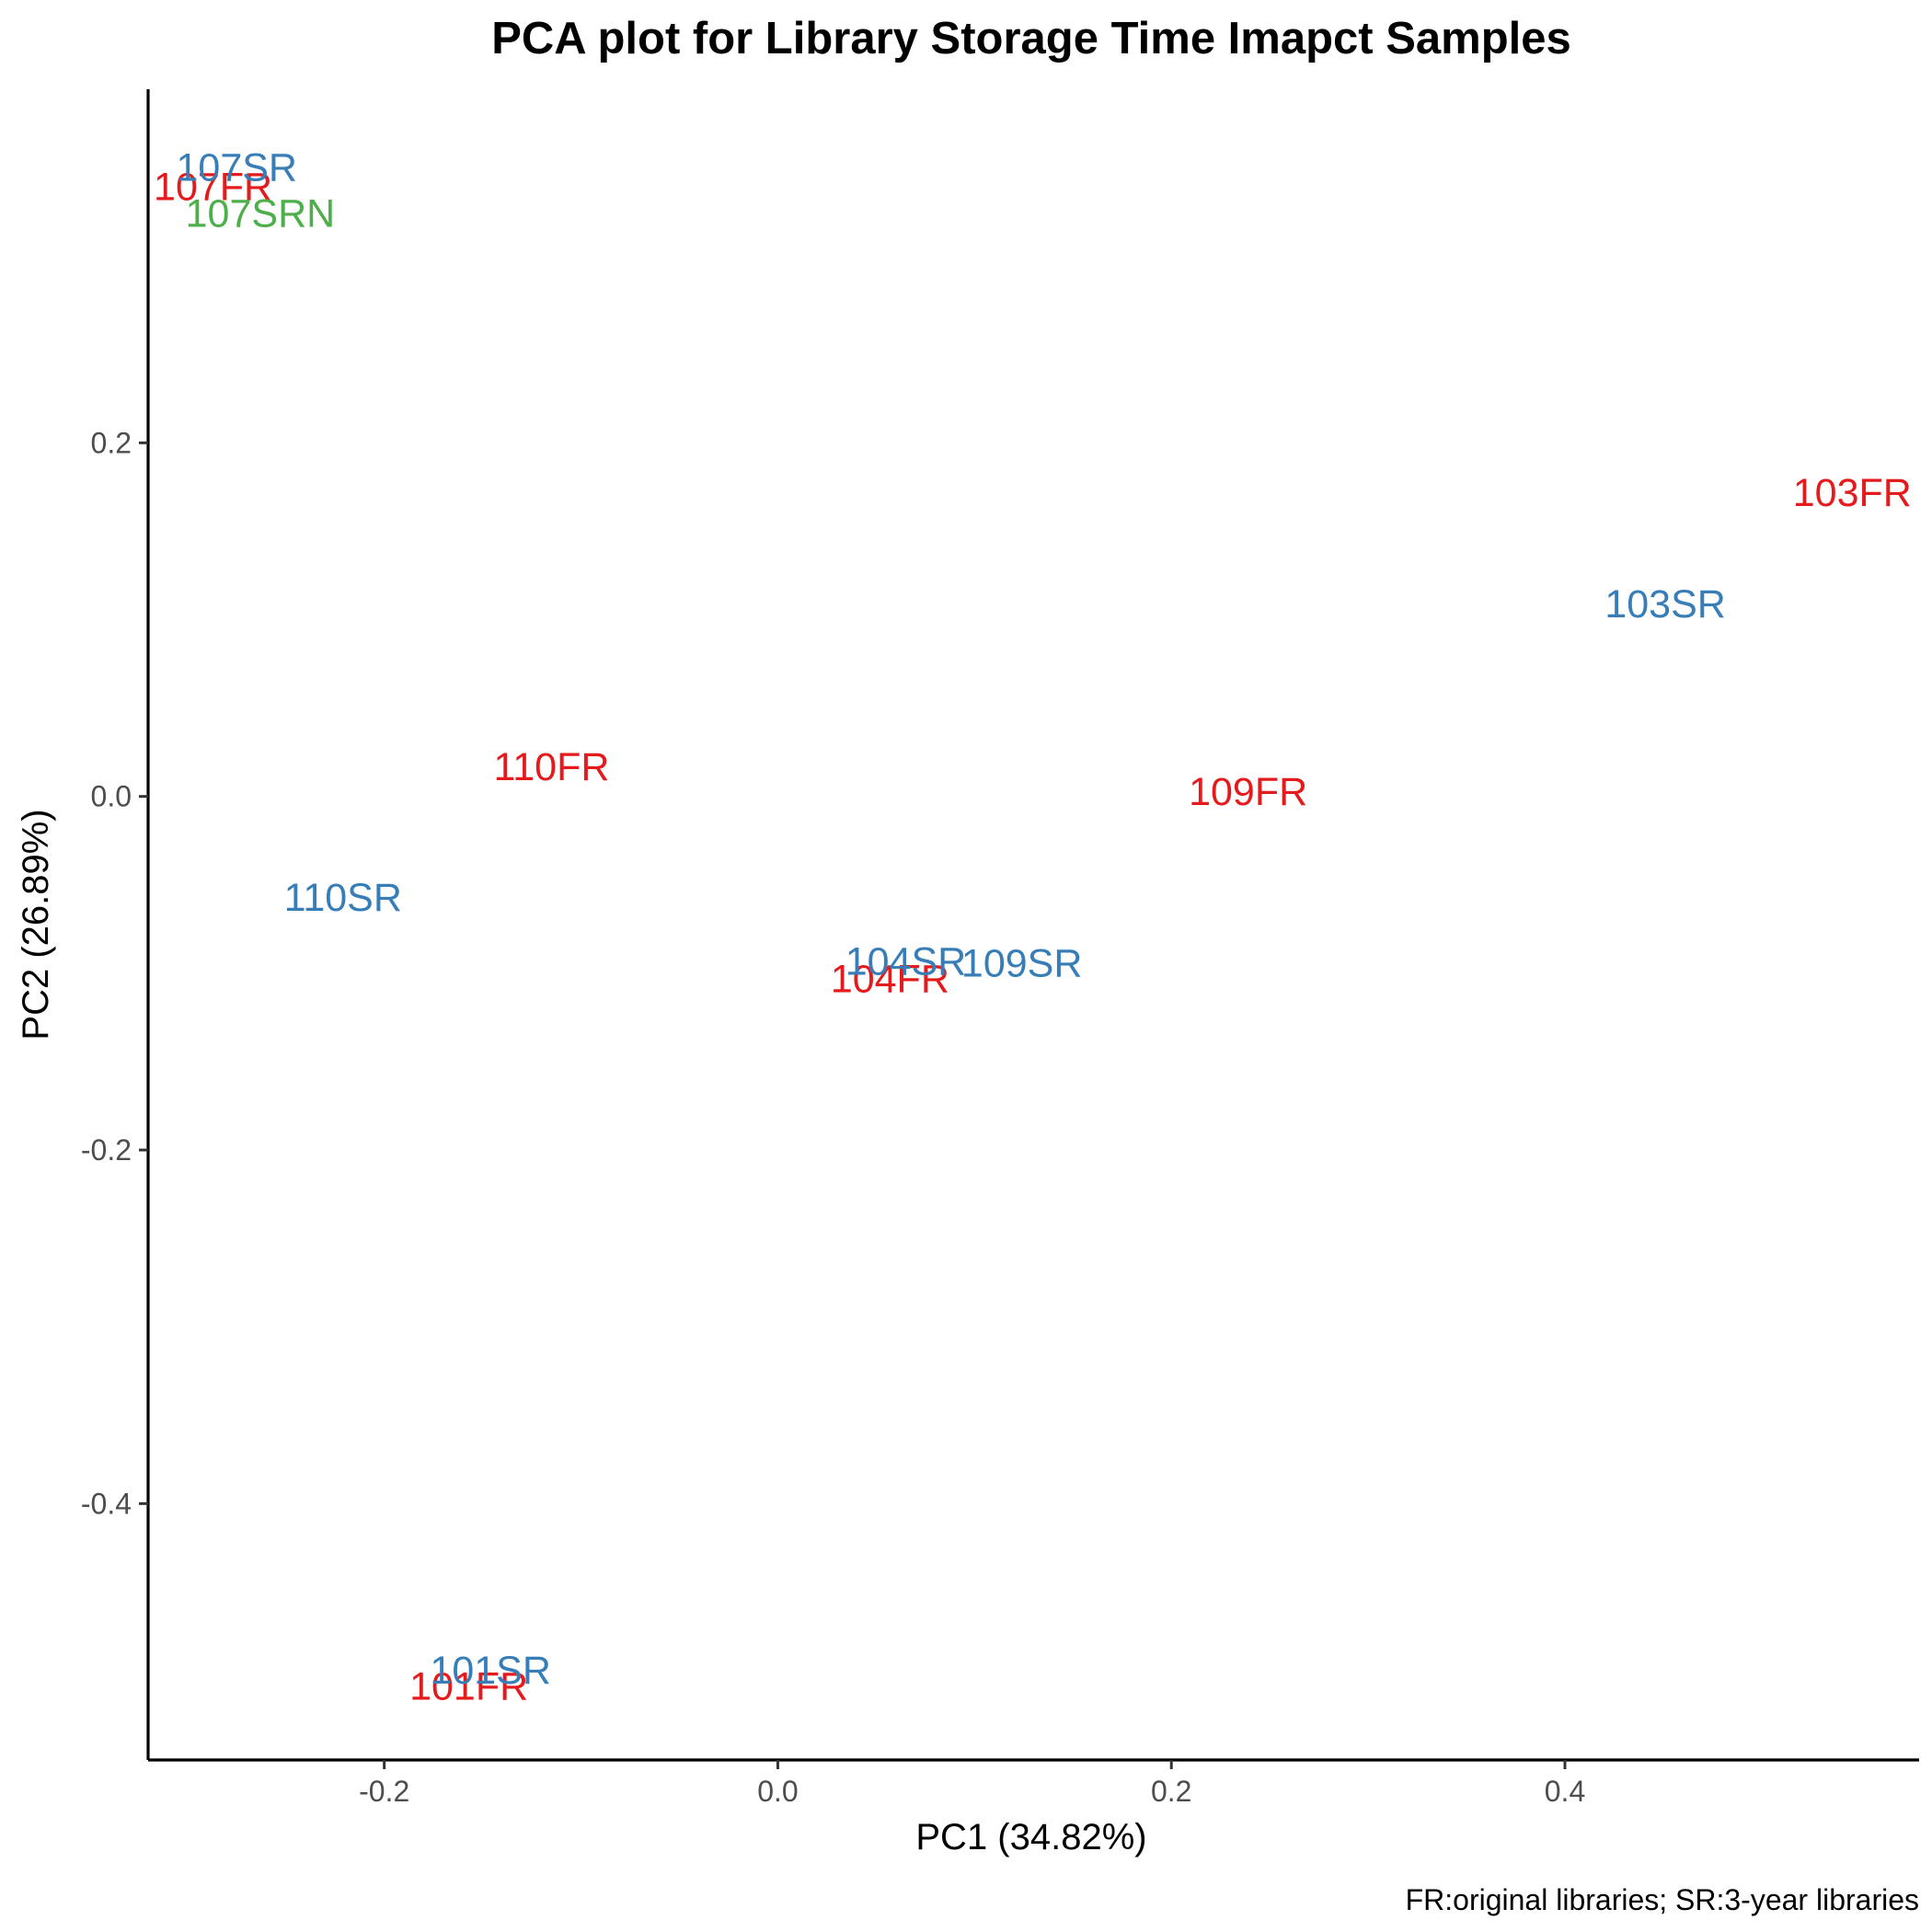 The image size is (1932, 1932). I want to click on point-label-107sr: 107SR, so click(237, 168).